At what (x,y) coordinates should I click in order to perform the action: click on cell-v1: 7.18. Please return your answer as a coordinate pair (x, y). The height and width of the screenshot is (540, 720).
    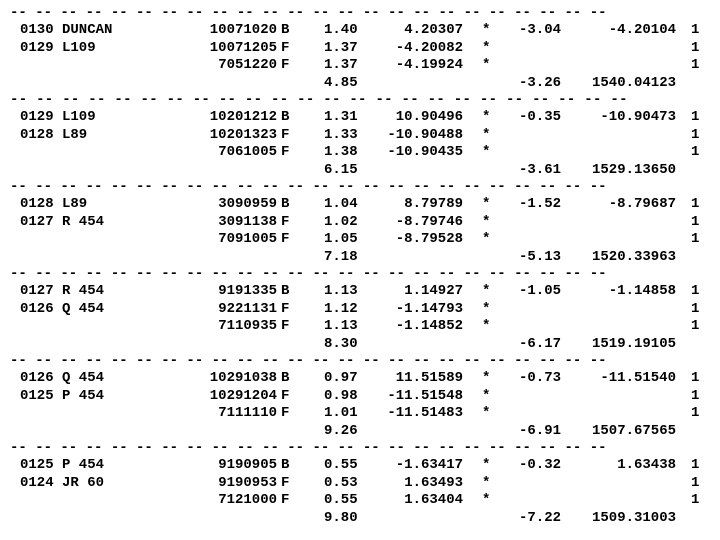
    Looking at the image, I should click on (341, 256).